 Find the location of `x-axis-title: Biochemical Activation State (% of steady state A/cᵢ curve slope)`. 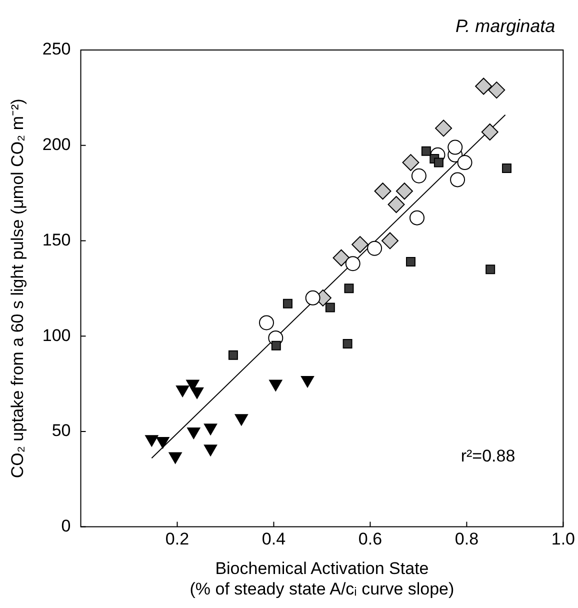

x-axis-title: Biochemical Activation State (% of steady state A/cᵢ curve slope) is located at coordinates (322, 578).